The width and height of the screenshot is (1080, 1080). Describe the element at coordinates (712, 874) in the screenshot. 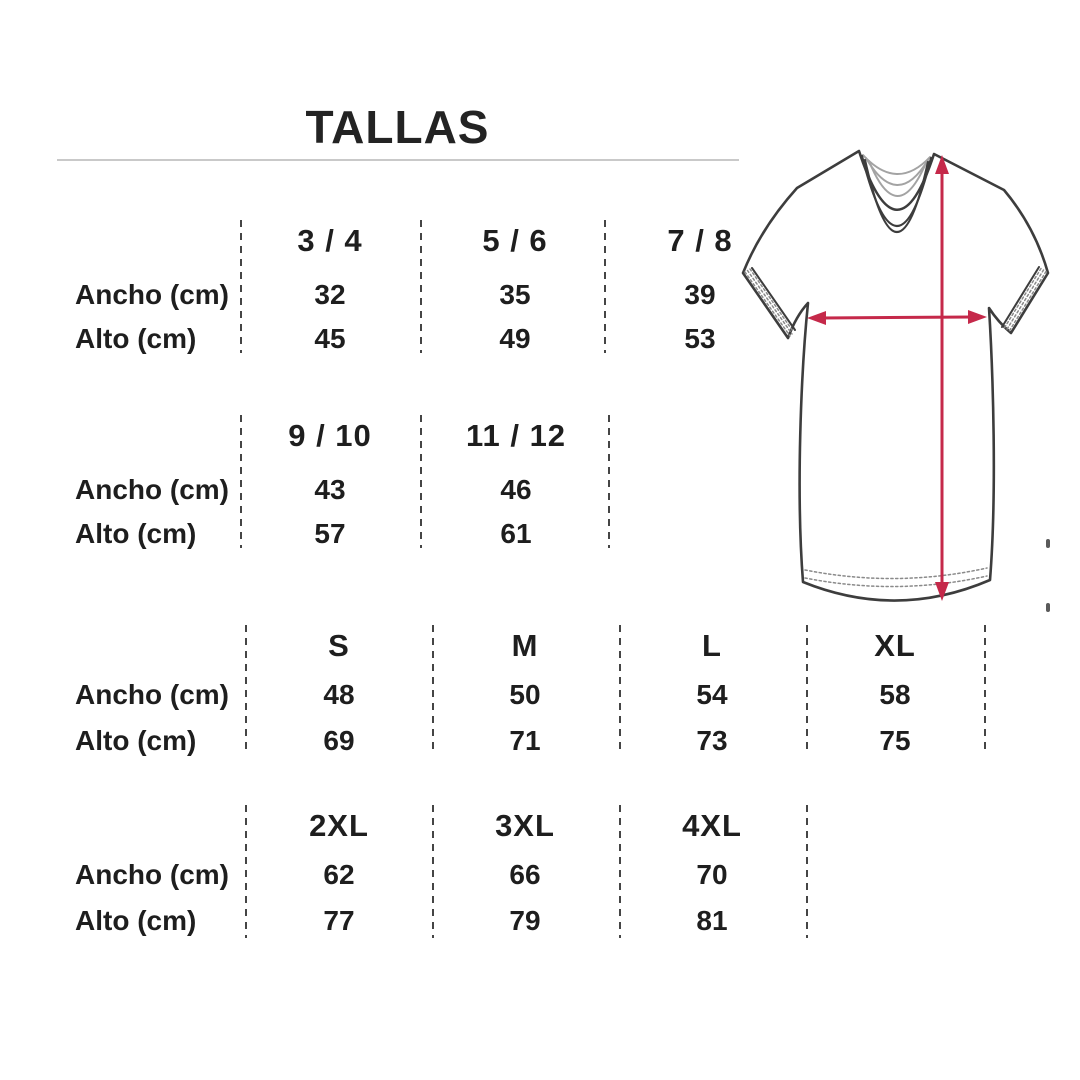

I see `width-value: 70` at that location.